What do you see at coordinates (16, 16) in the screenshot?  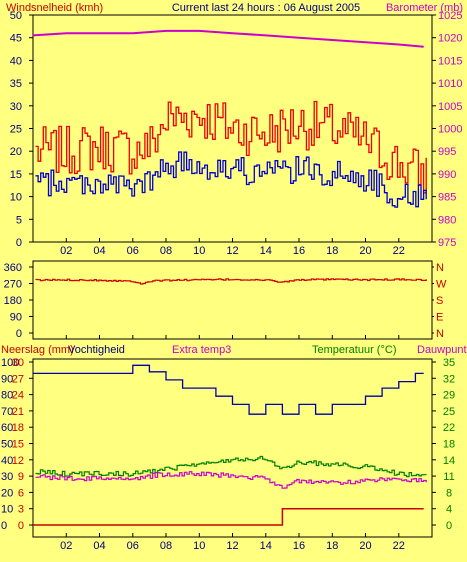 I see `wind-y-tick-label: 50` at bounding box center [16, 16].